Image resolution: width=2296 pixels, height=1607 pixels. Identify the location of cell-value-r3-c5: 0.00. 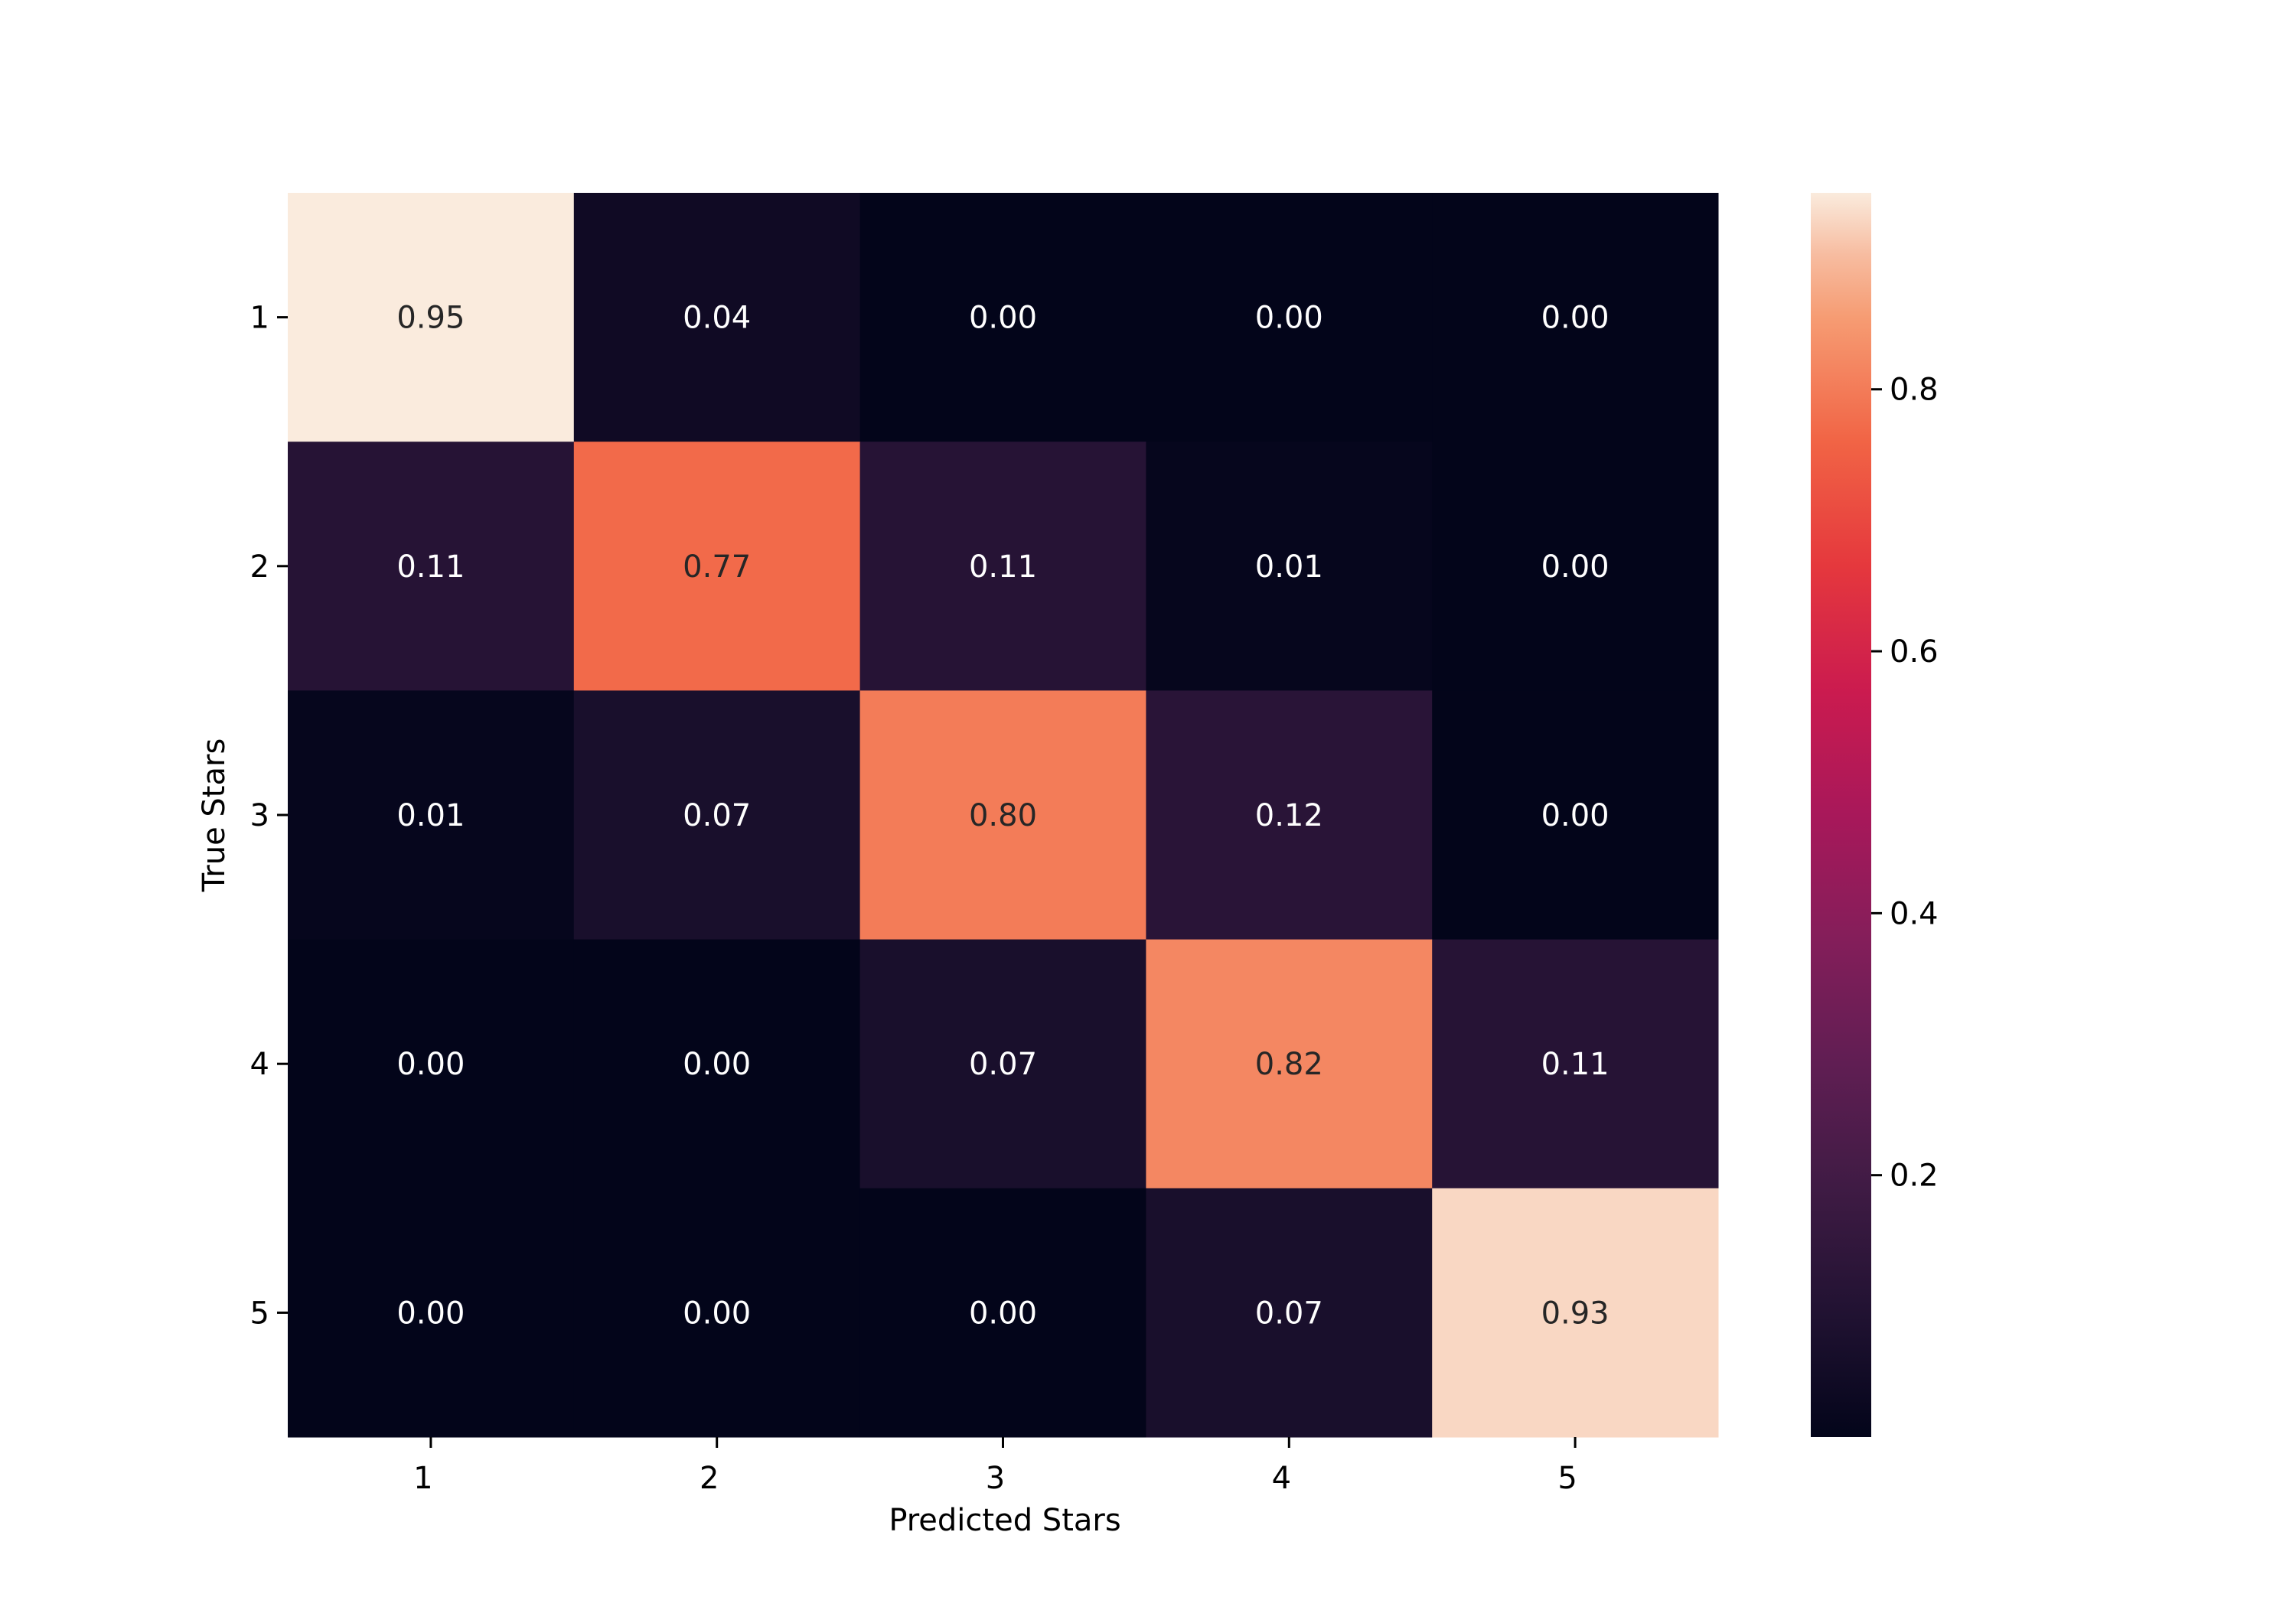
(1575, 815).